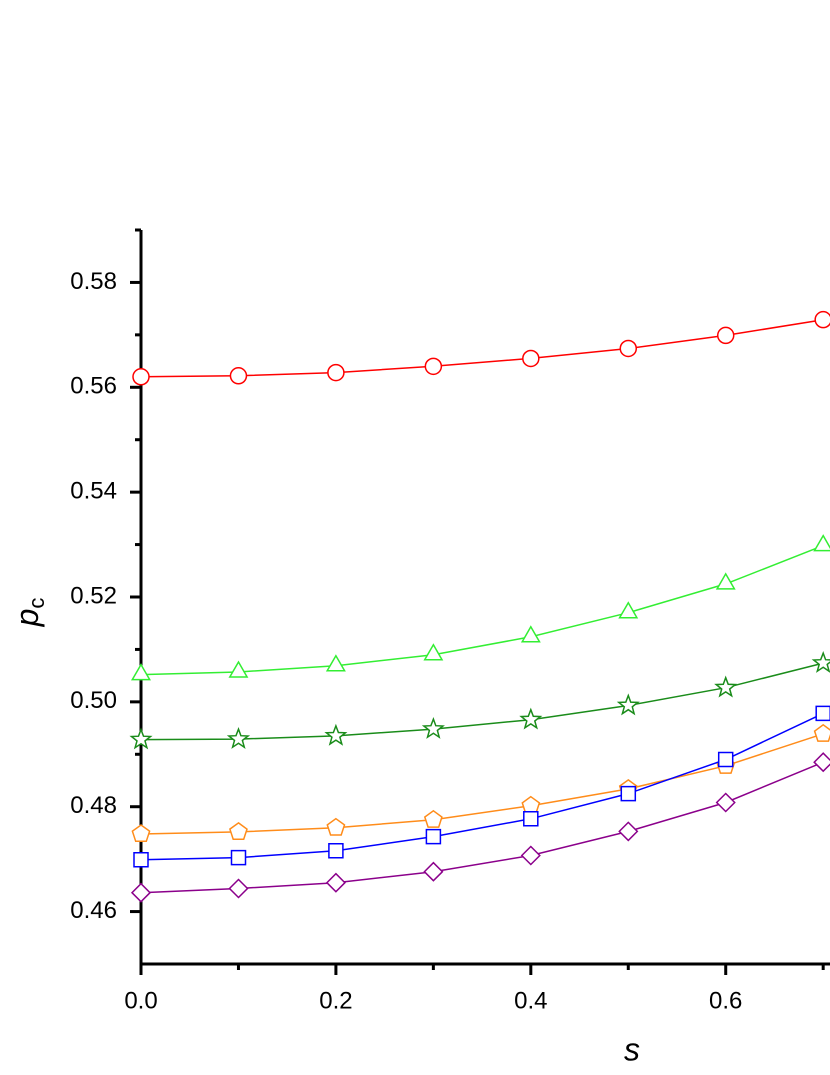  What do you see at coordinates (725, 1000) in the screenshot?
I see `x-tick-label: 0.6` at bounding box center [725, 1000].